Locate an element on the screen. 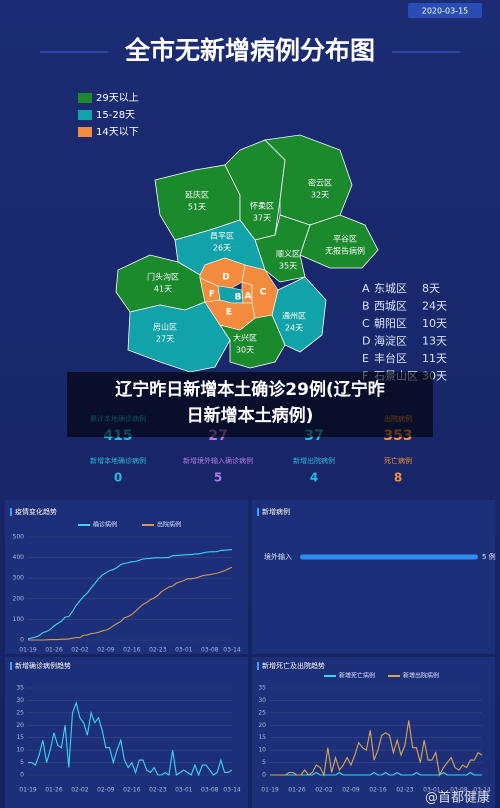 Image resolution: width=500 pixels, height=808 pixels. district-days: 41天 is located at coordinates (163, 289).